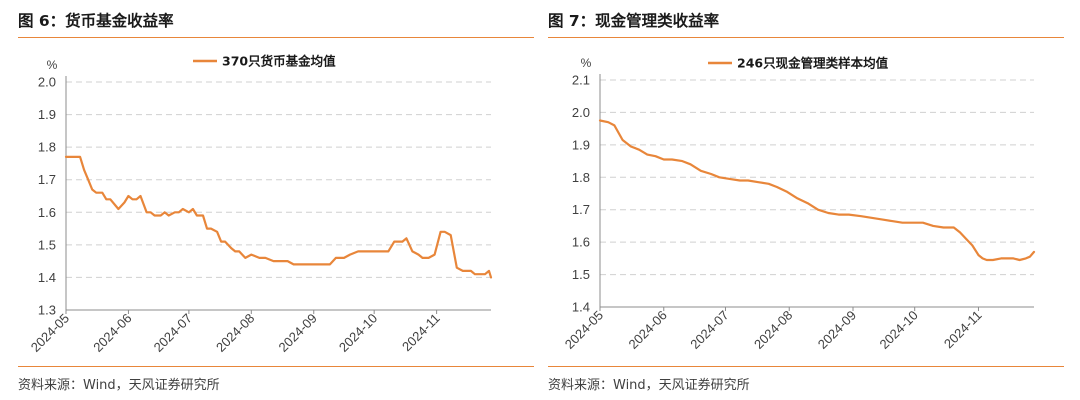 Image resolution: width=1080 pixels, height=400 pixels. I want to click on y-tick-label: 2.1, so click(581, 80).